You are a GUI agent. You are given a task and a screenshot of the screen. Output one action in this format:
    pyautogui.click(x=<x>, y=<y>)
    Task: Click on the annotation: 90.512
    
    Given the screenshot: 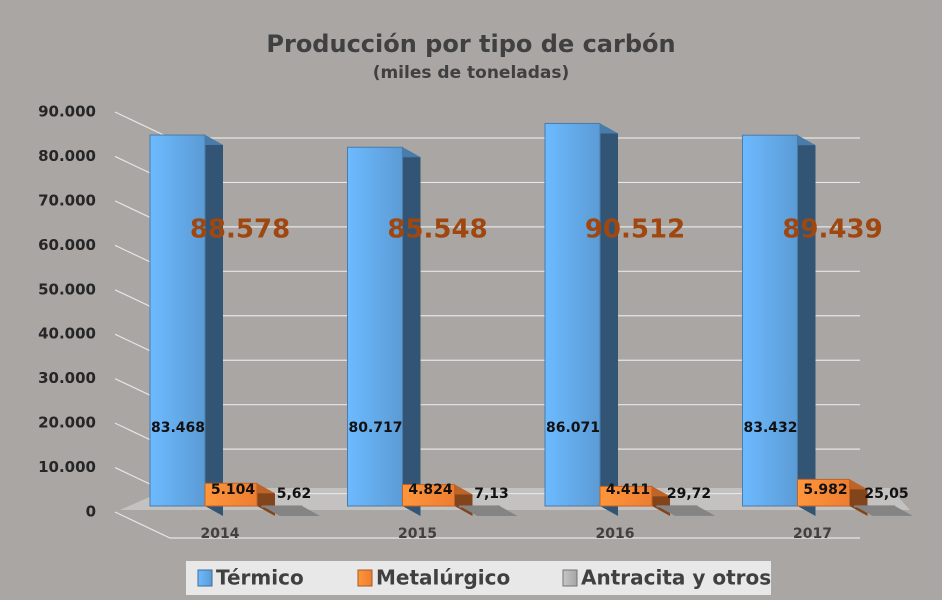 What is the action you would take?
    pyautogui.click(x=635, y=230)
    